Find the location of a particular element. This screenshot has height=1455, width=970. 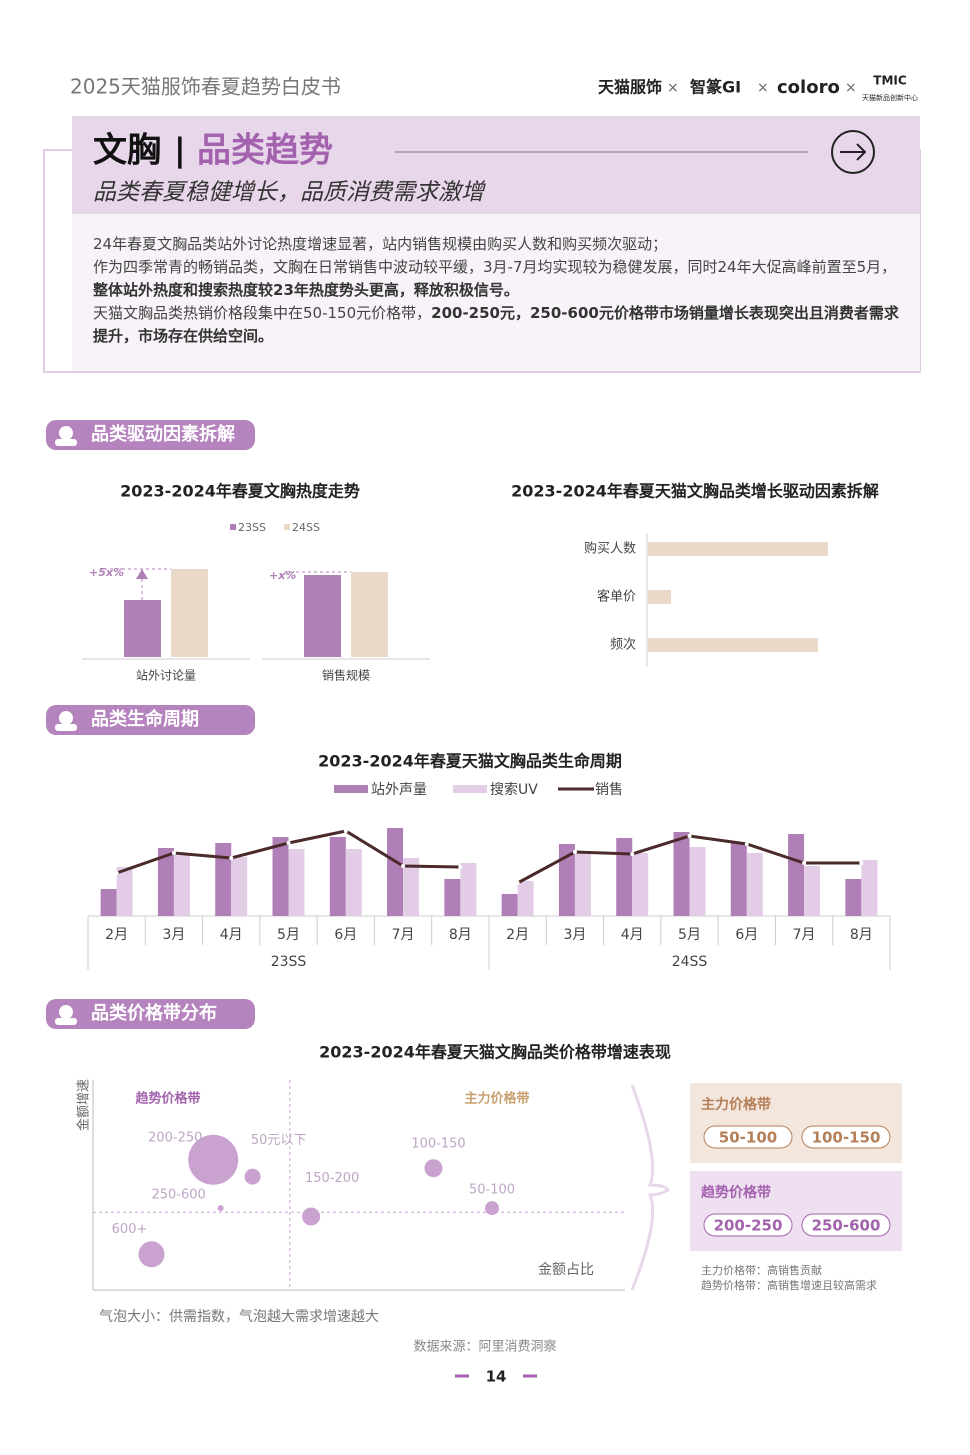

logo: TMIC is located at coordinates (890, 81).